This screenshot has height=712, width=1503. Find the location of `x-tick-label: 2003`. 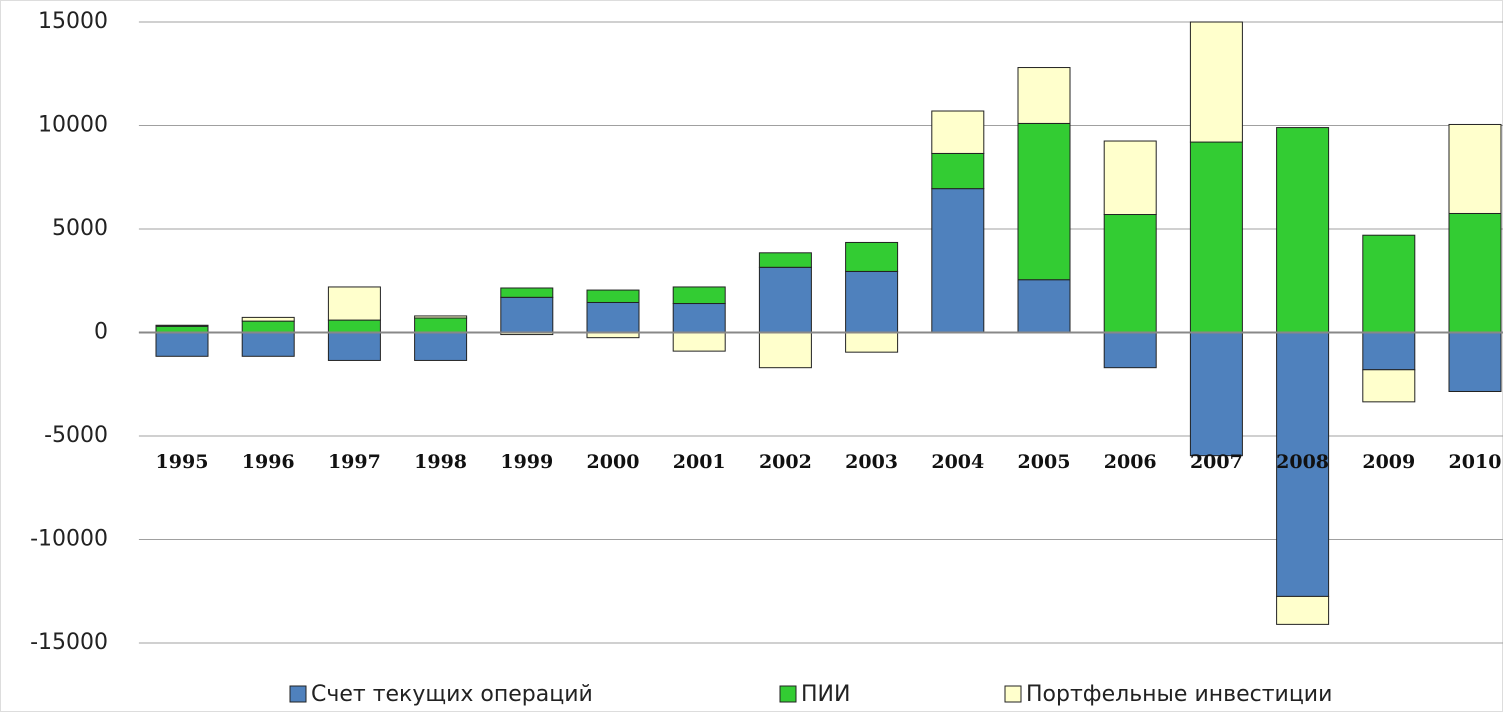

x-tick-label: 2003 is located at coordinates (871, 462).